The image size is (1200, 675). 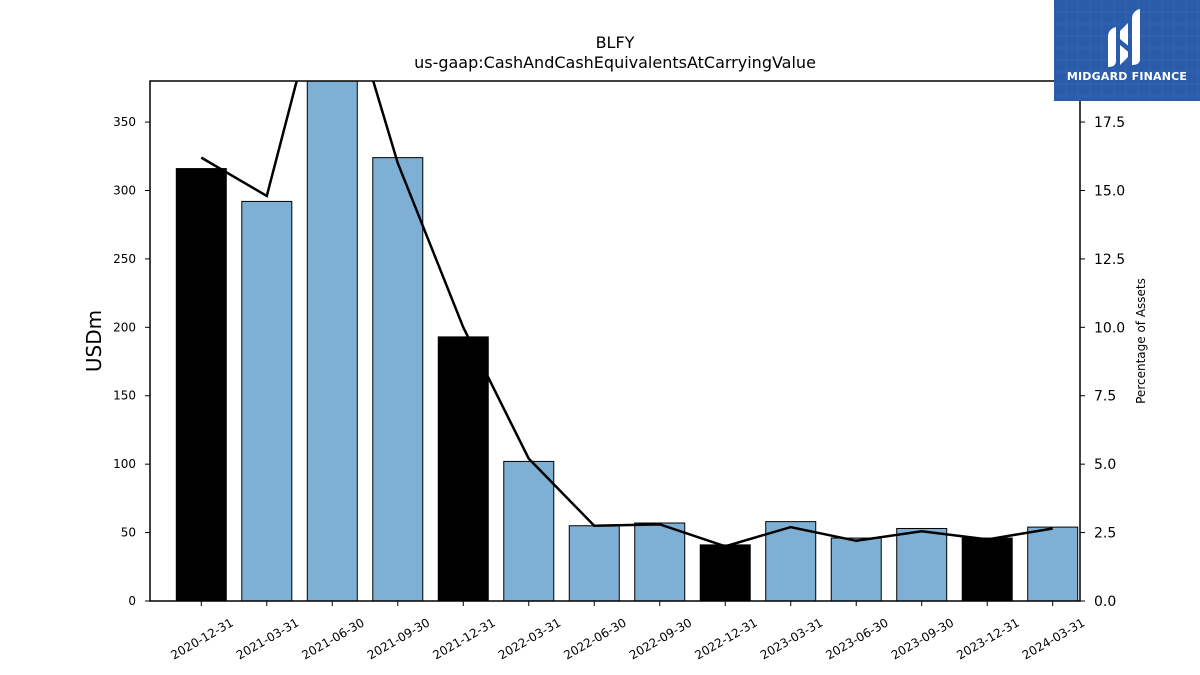 I want to click on x-tick-label: 2021-12-31, so click(x=463, y=638).